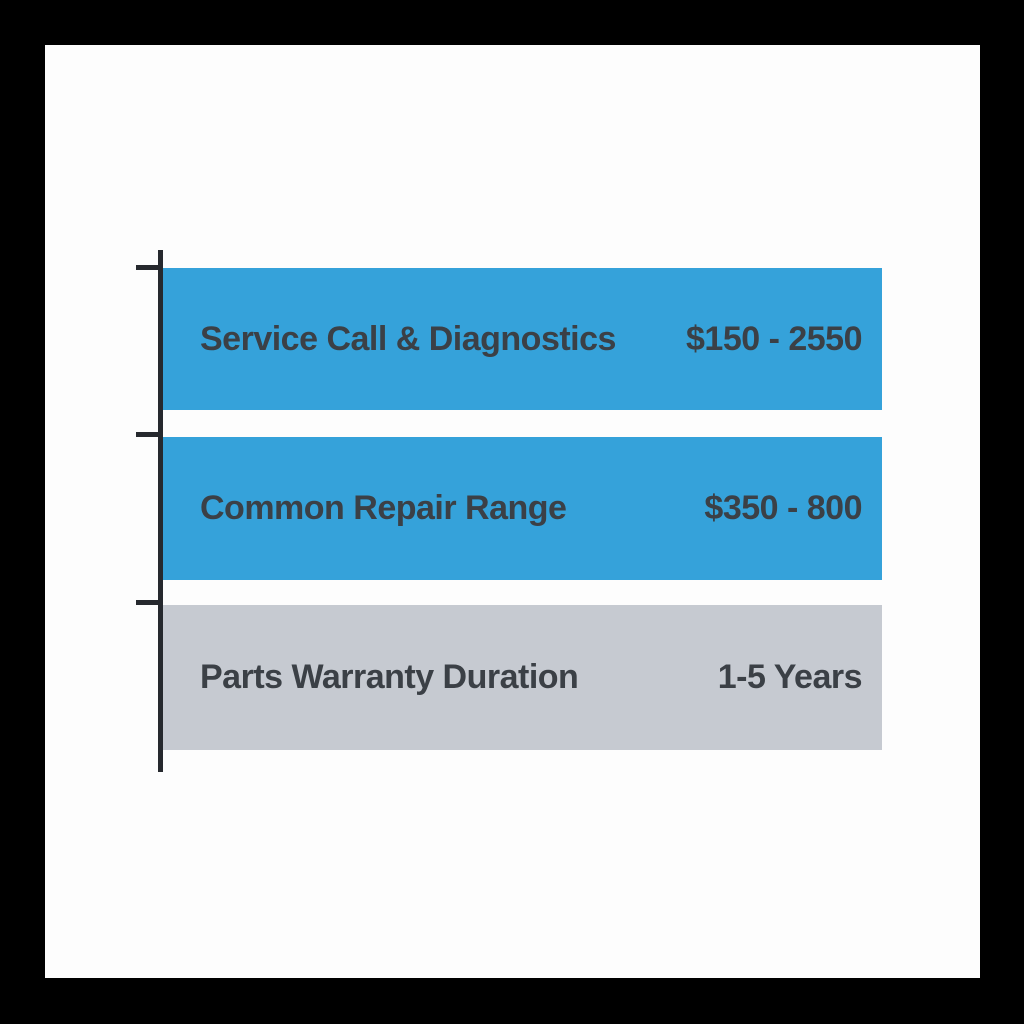 Image resolution: width=1024 pixels, height=1024 pixels. I want to click on chart-row-common-repair: Common Repair Range $350 - 800, so click(522, 508).